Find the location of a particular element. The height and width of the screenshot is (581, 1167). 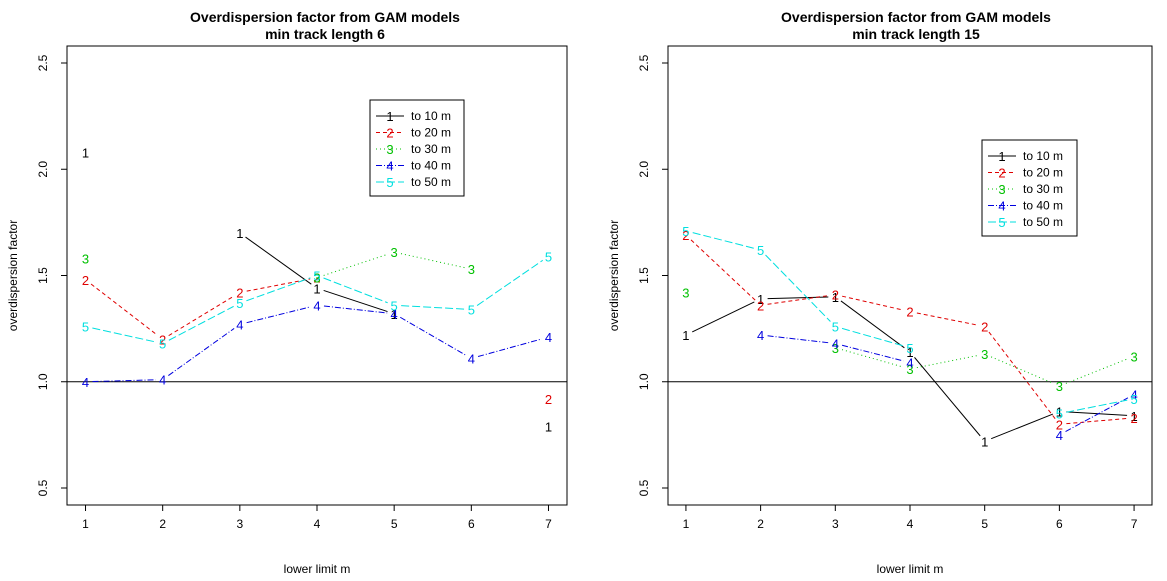

legend-marker-1: 1 is located at coordinates (1001, 156).